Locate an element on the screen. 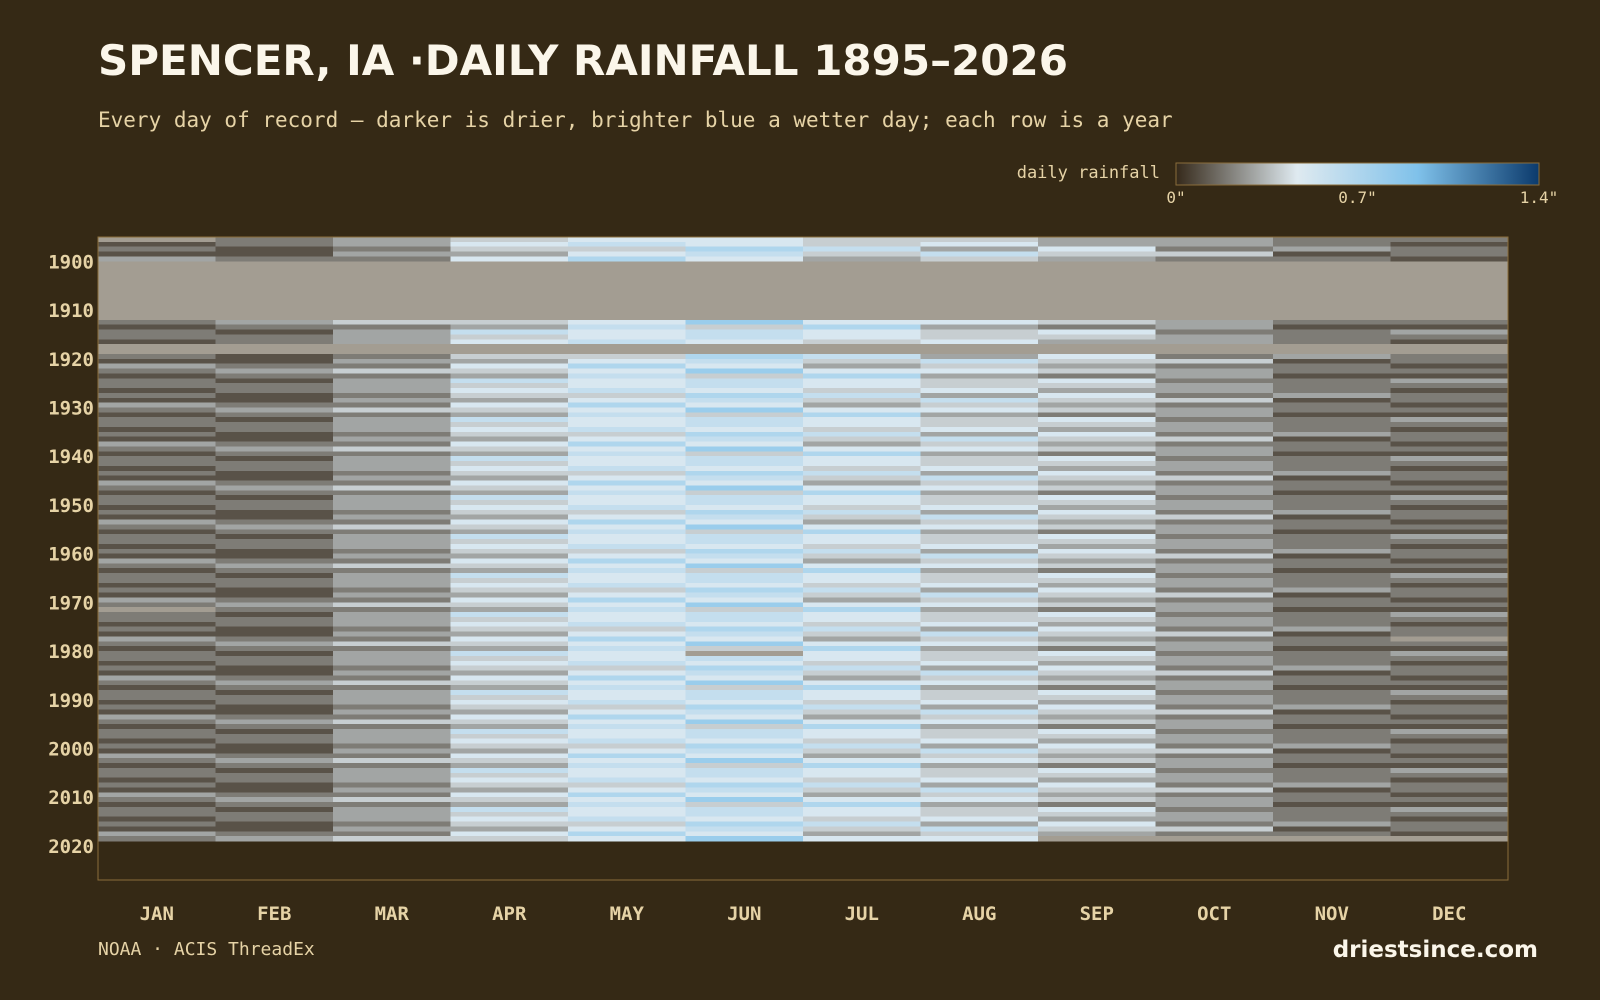 The height and width of the screenshot is (1000, 1600). x-tick-label: MAR is located at coordinates (392, 914).